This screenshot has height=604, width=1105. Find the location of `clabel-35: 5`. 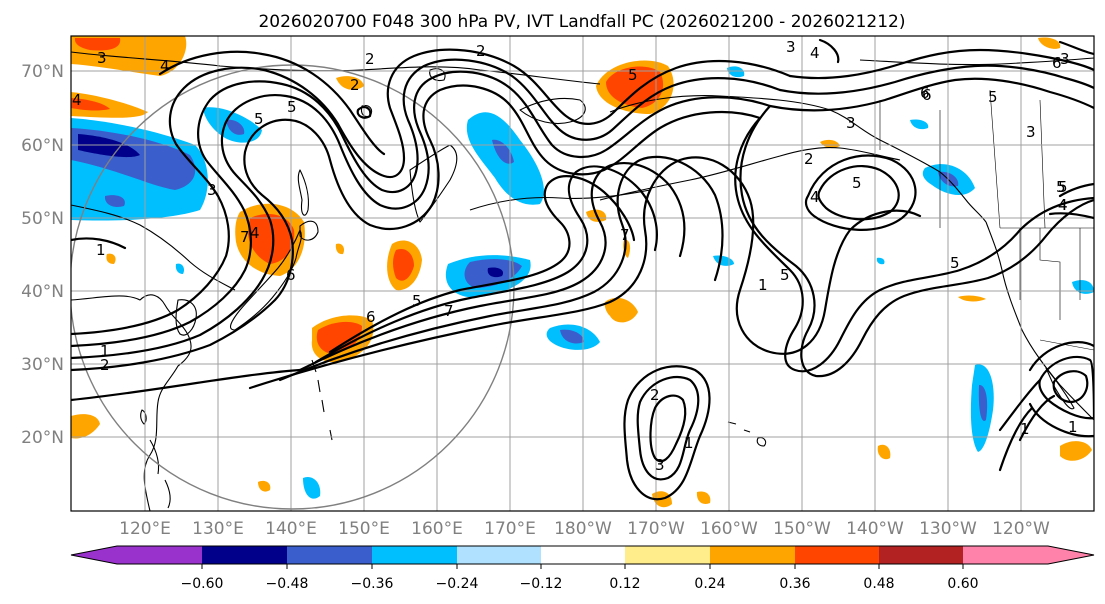

clabel-35: 5 is located at coordinates (785, 275).